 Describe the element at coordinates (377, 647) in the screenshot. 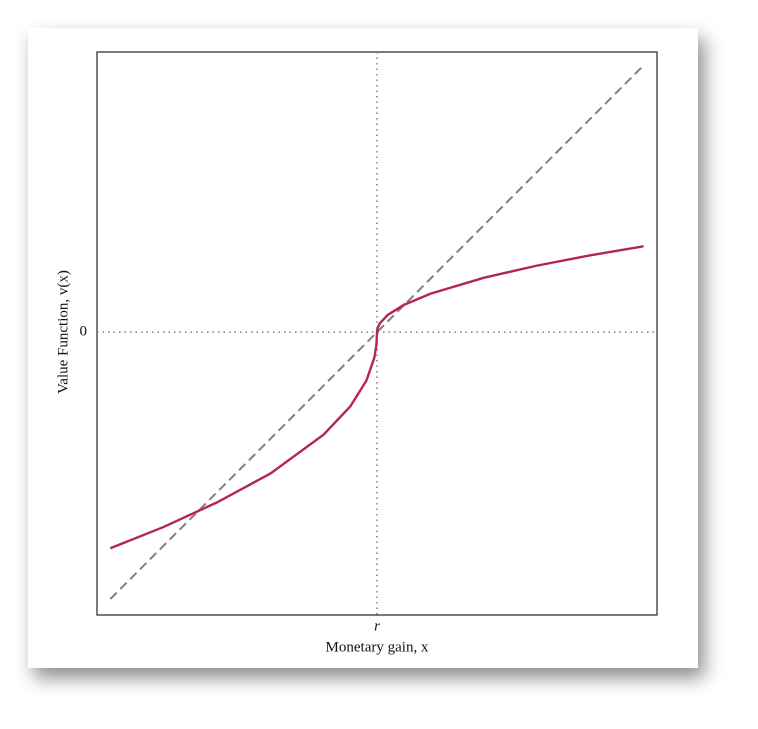

I see `x-axis-label: Monetary gain, x` at that location.